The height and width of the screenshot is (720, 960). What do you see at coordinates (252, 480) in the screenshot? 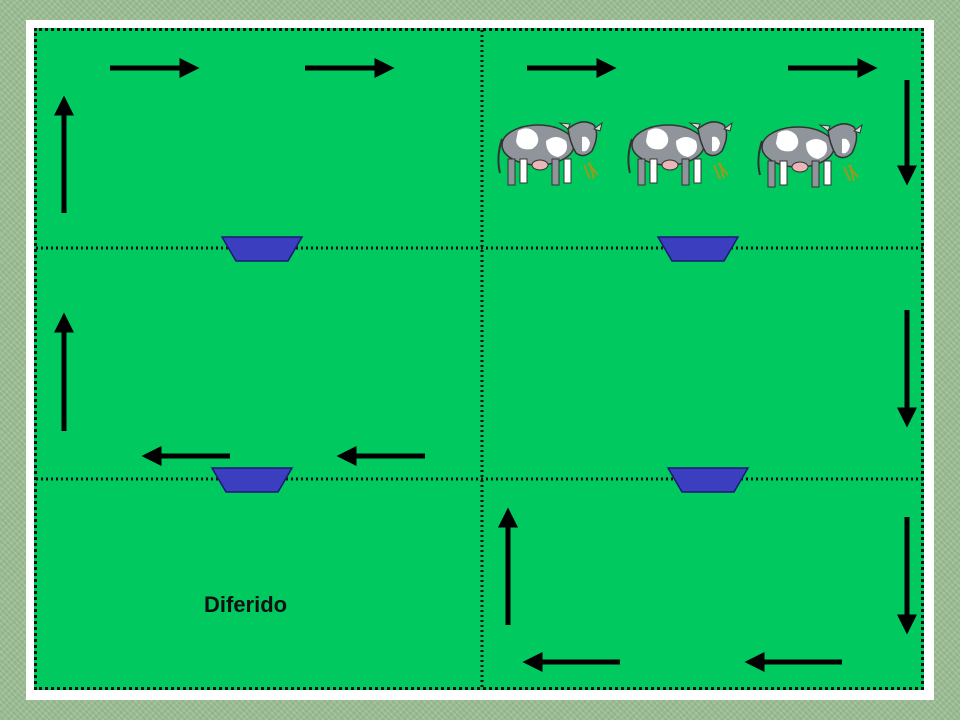
I see `trough-bottom-left` at bounding box center [252, 480].